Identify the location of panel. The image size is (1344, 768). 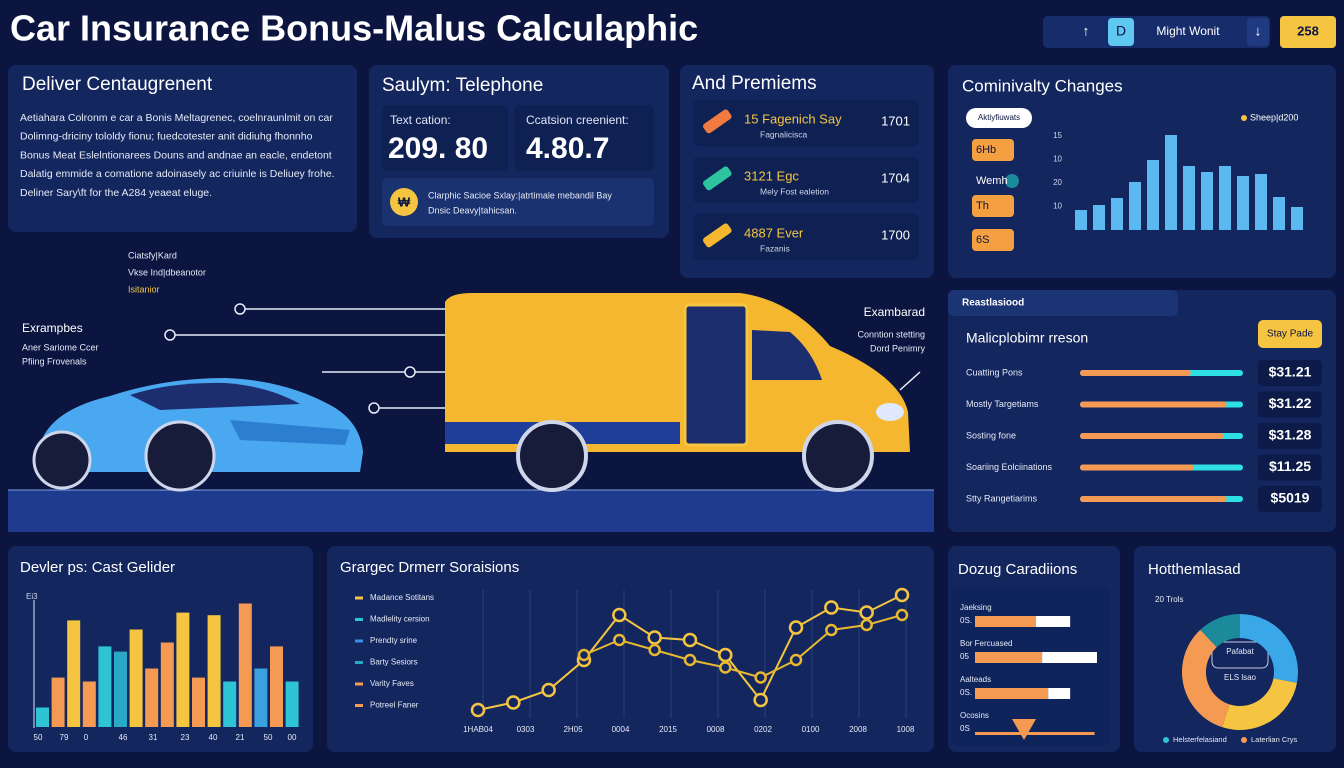
(182, 148).